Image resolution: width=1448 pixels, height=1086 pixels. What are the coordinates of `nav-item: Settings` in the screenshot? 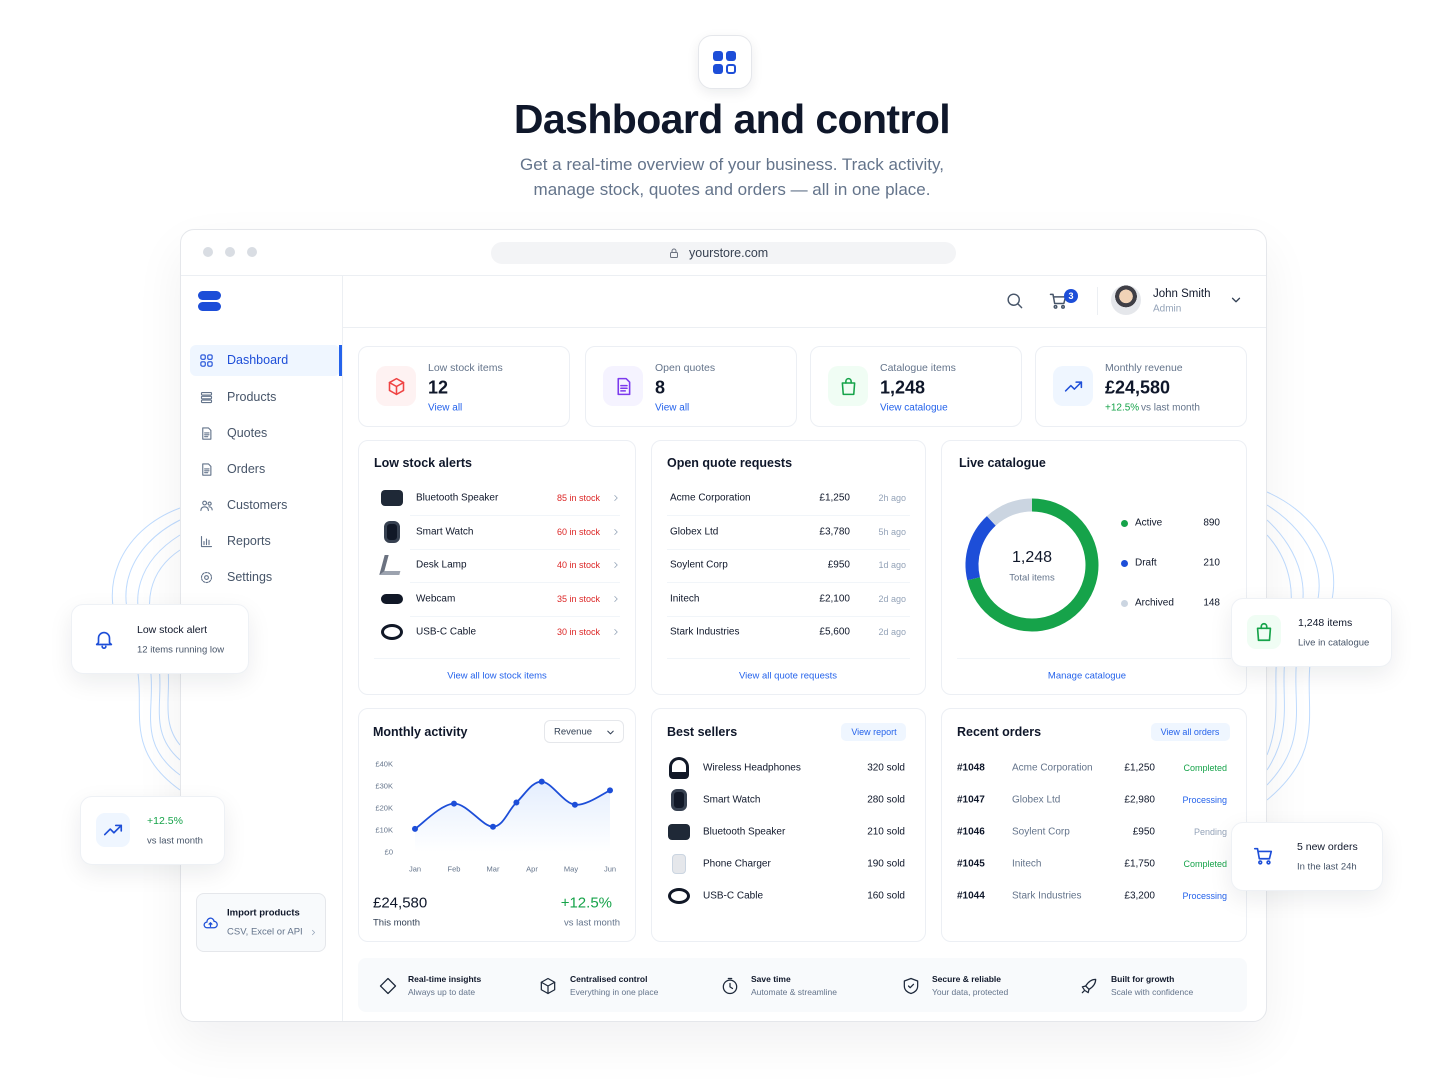 It's located at (250, 577).